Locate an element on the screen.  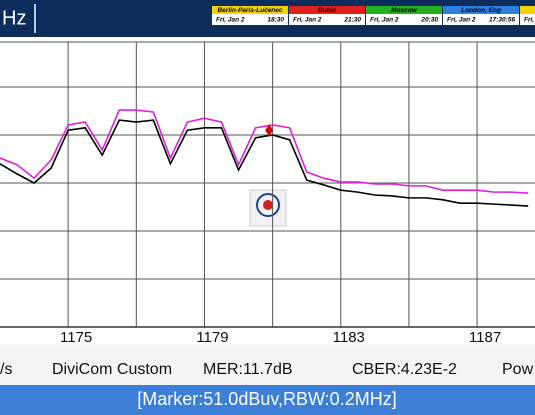
x-tick-label: 1179 is located at coordinates (212, 337).